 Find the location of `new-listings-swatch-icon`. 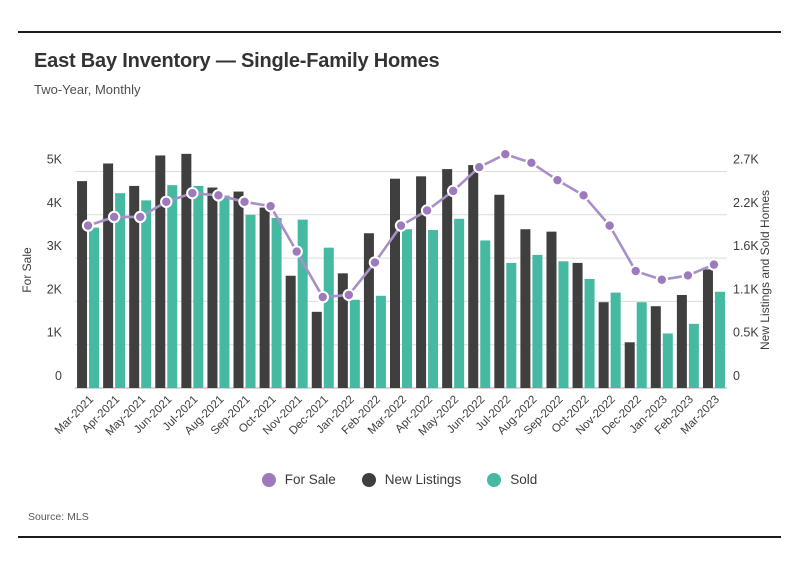

new-listings-swatch-icon is located at coordinates (368, 479).